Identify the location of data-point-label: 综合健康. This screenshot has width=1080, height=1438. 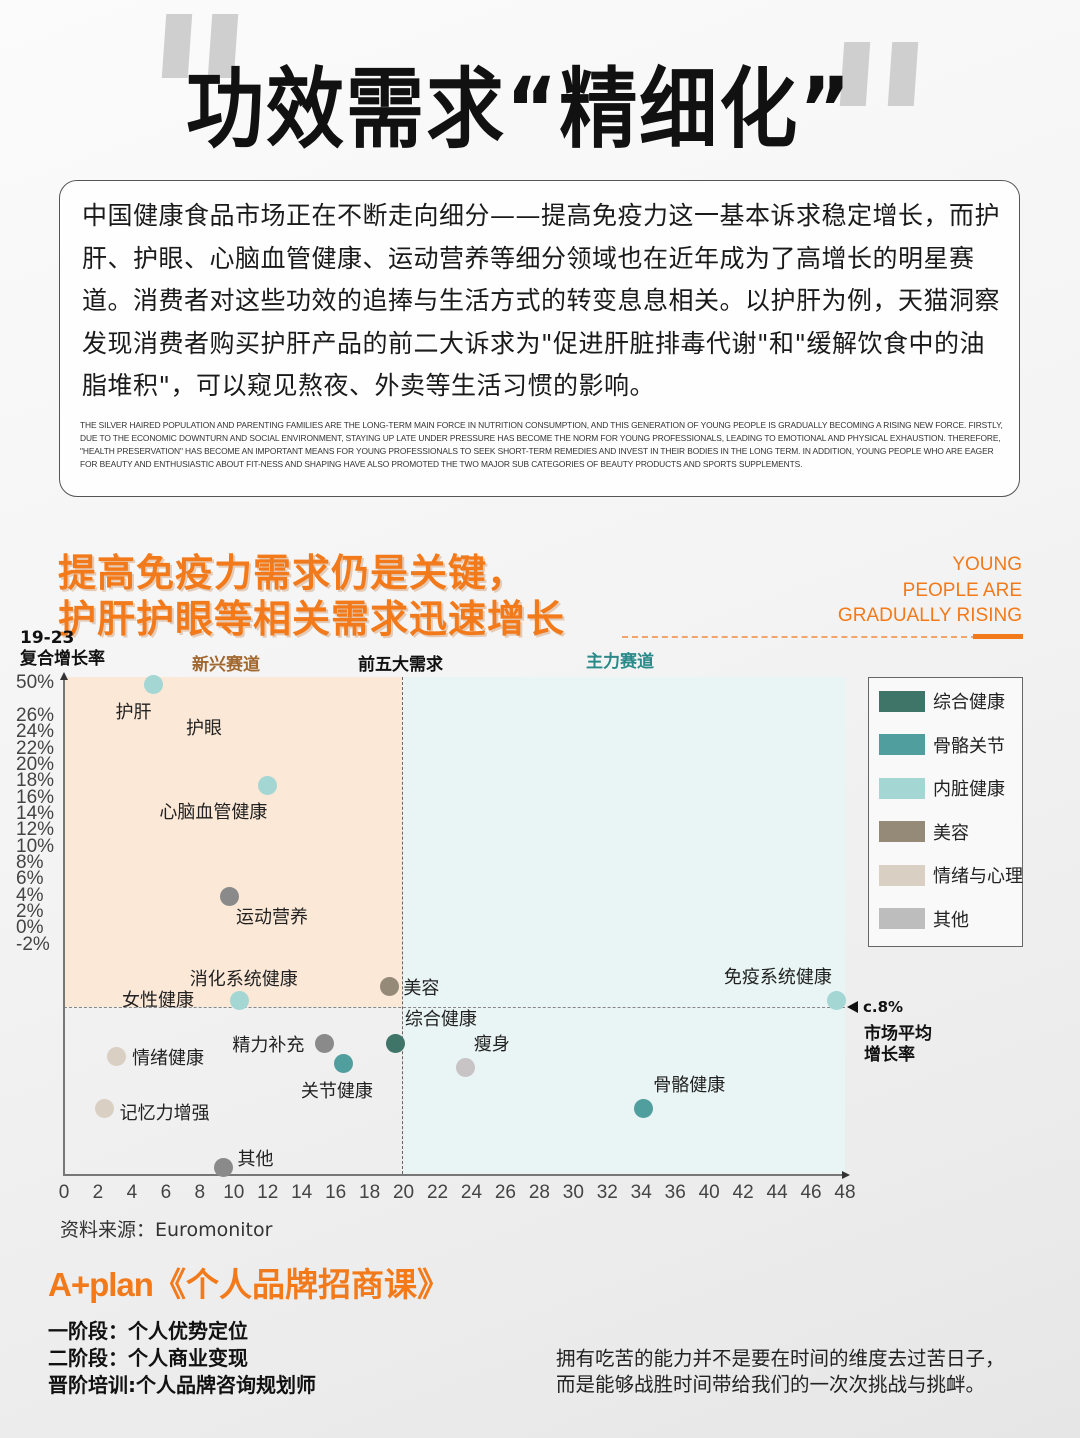
(440, 1020).